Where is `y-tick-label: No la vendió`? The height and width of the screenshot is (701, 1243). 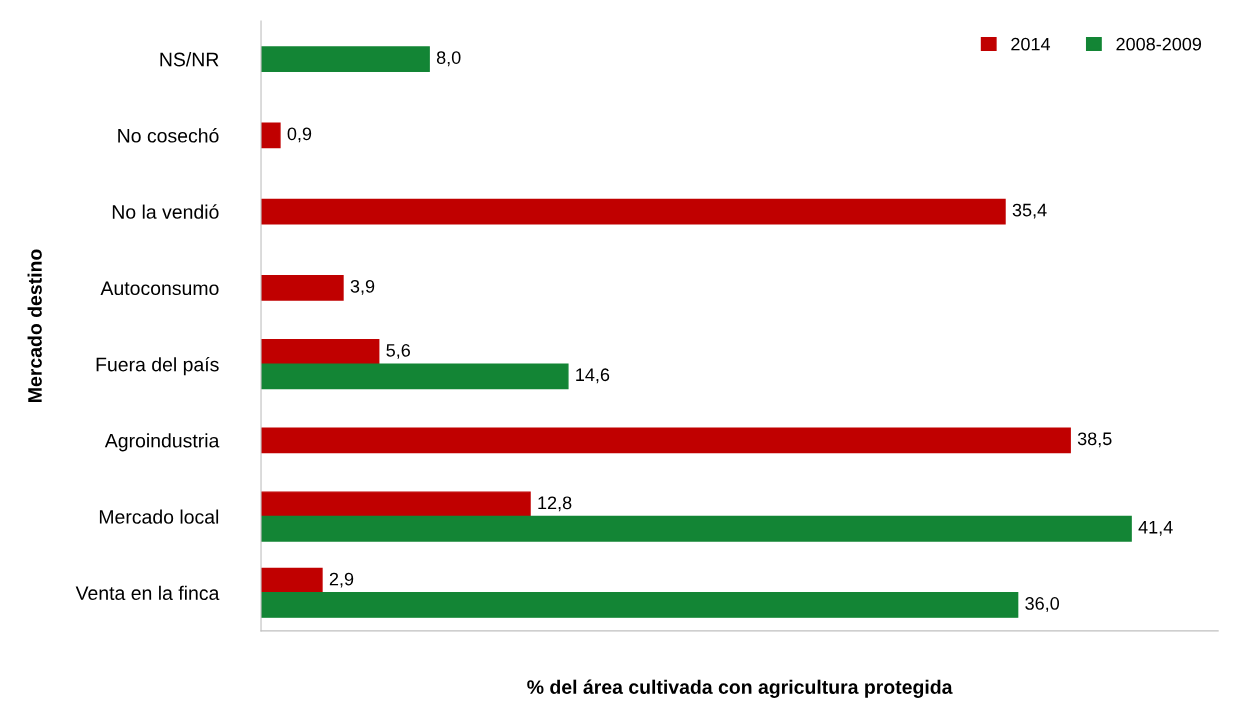
y-tick-label: No la vendió is located at coordinates (165, 211).